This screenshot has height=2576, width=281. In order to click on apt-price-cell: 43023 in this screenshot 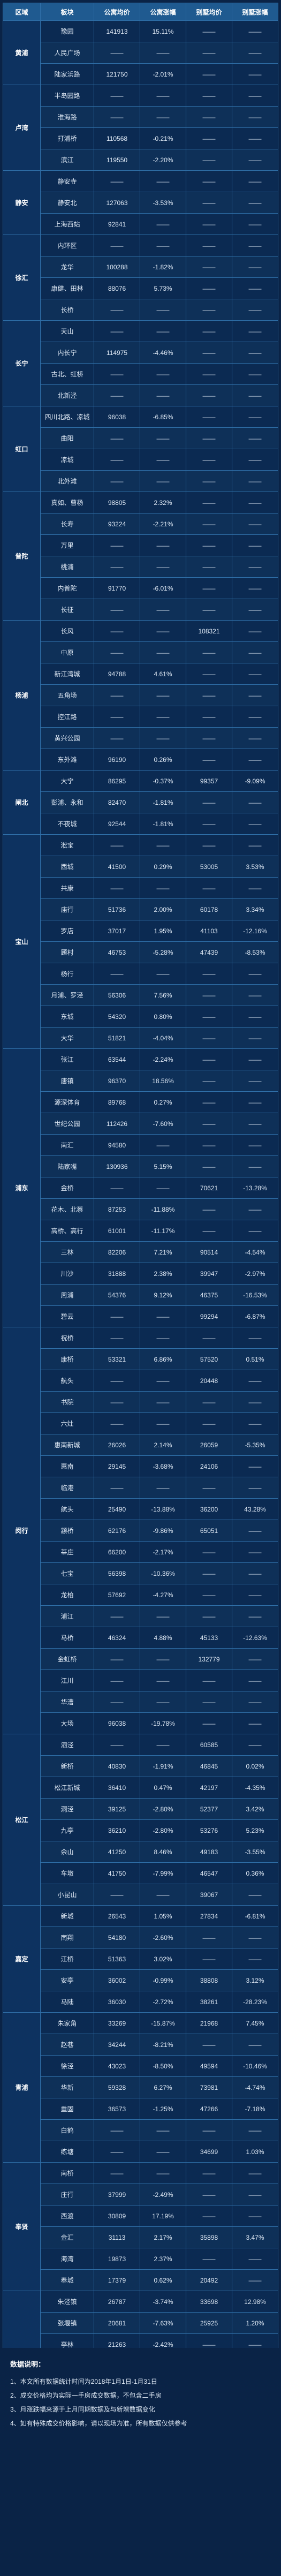, I will do `click(117, 2066)`.